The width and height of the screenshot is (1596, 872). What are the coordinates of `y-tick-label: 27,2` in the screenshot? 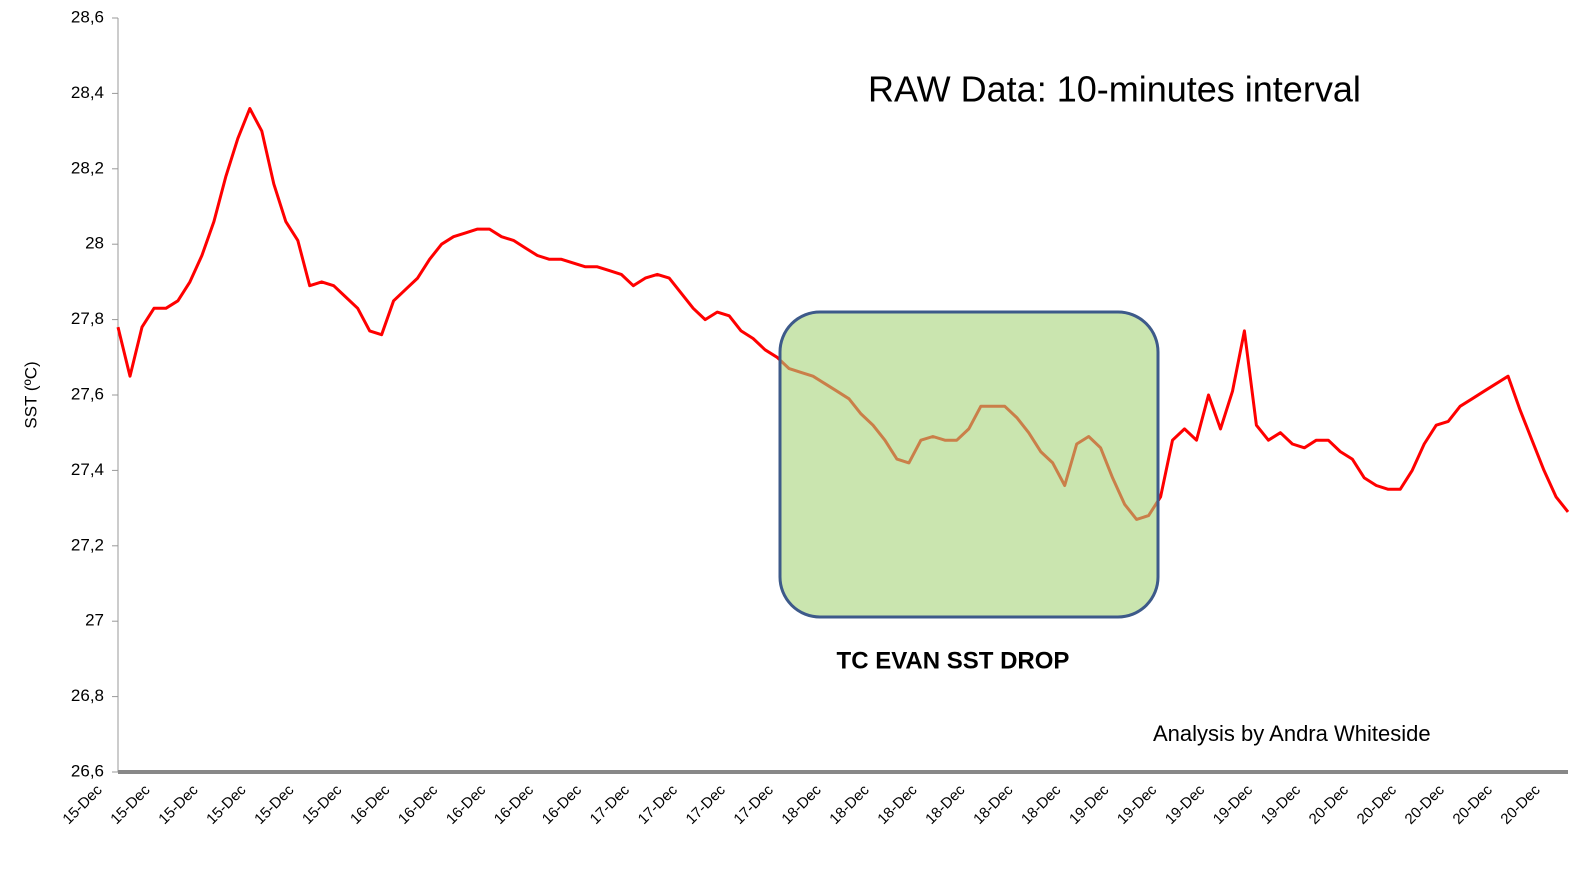 It's located at (87, 544).